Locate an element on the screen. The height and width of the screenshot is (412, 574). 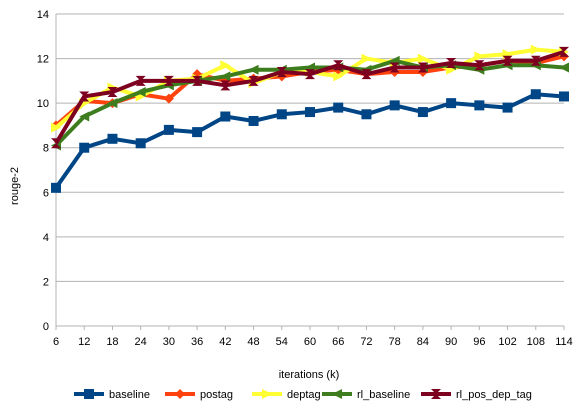
x-tick-label: 18 is located at coordinates (112, 342).